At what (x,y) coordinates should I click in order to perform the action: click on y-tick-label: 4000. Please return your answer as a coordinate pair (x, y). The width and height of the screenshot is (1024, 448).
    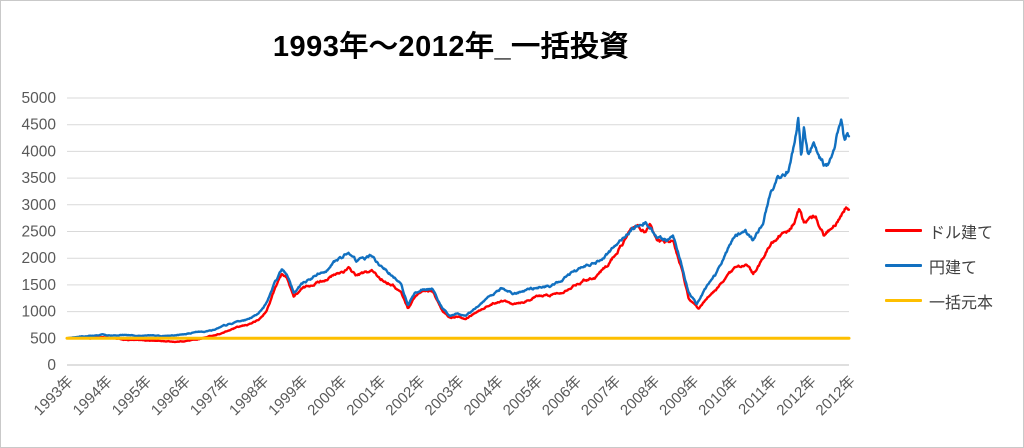
    Looking at the image, I should click on (39, 151).